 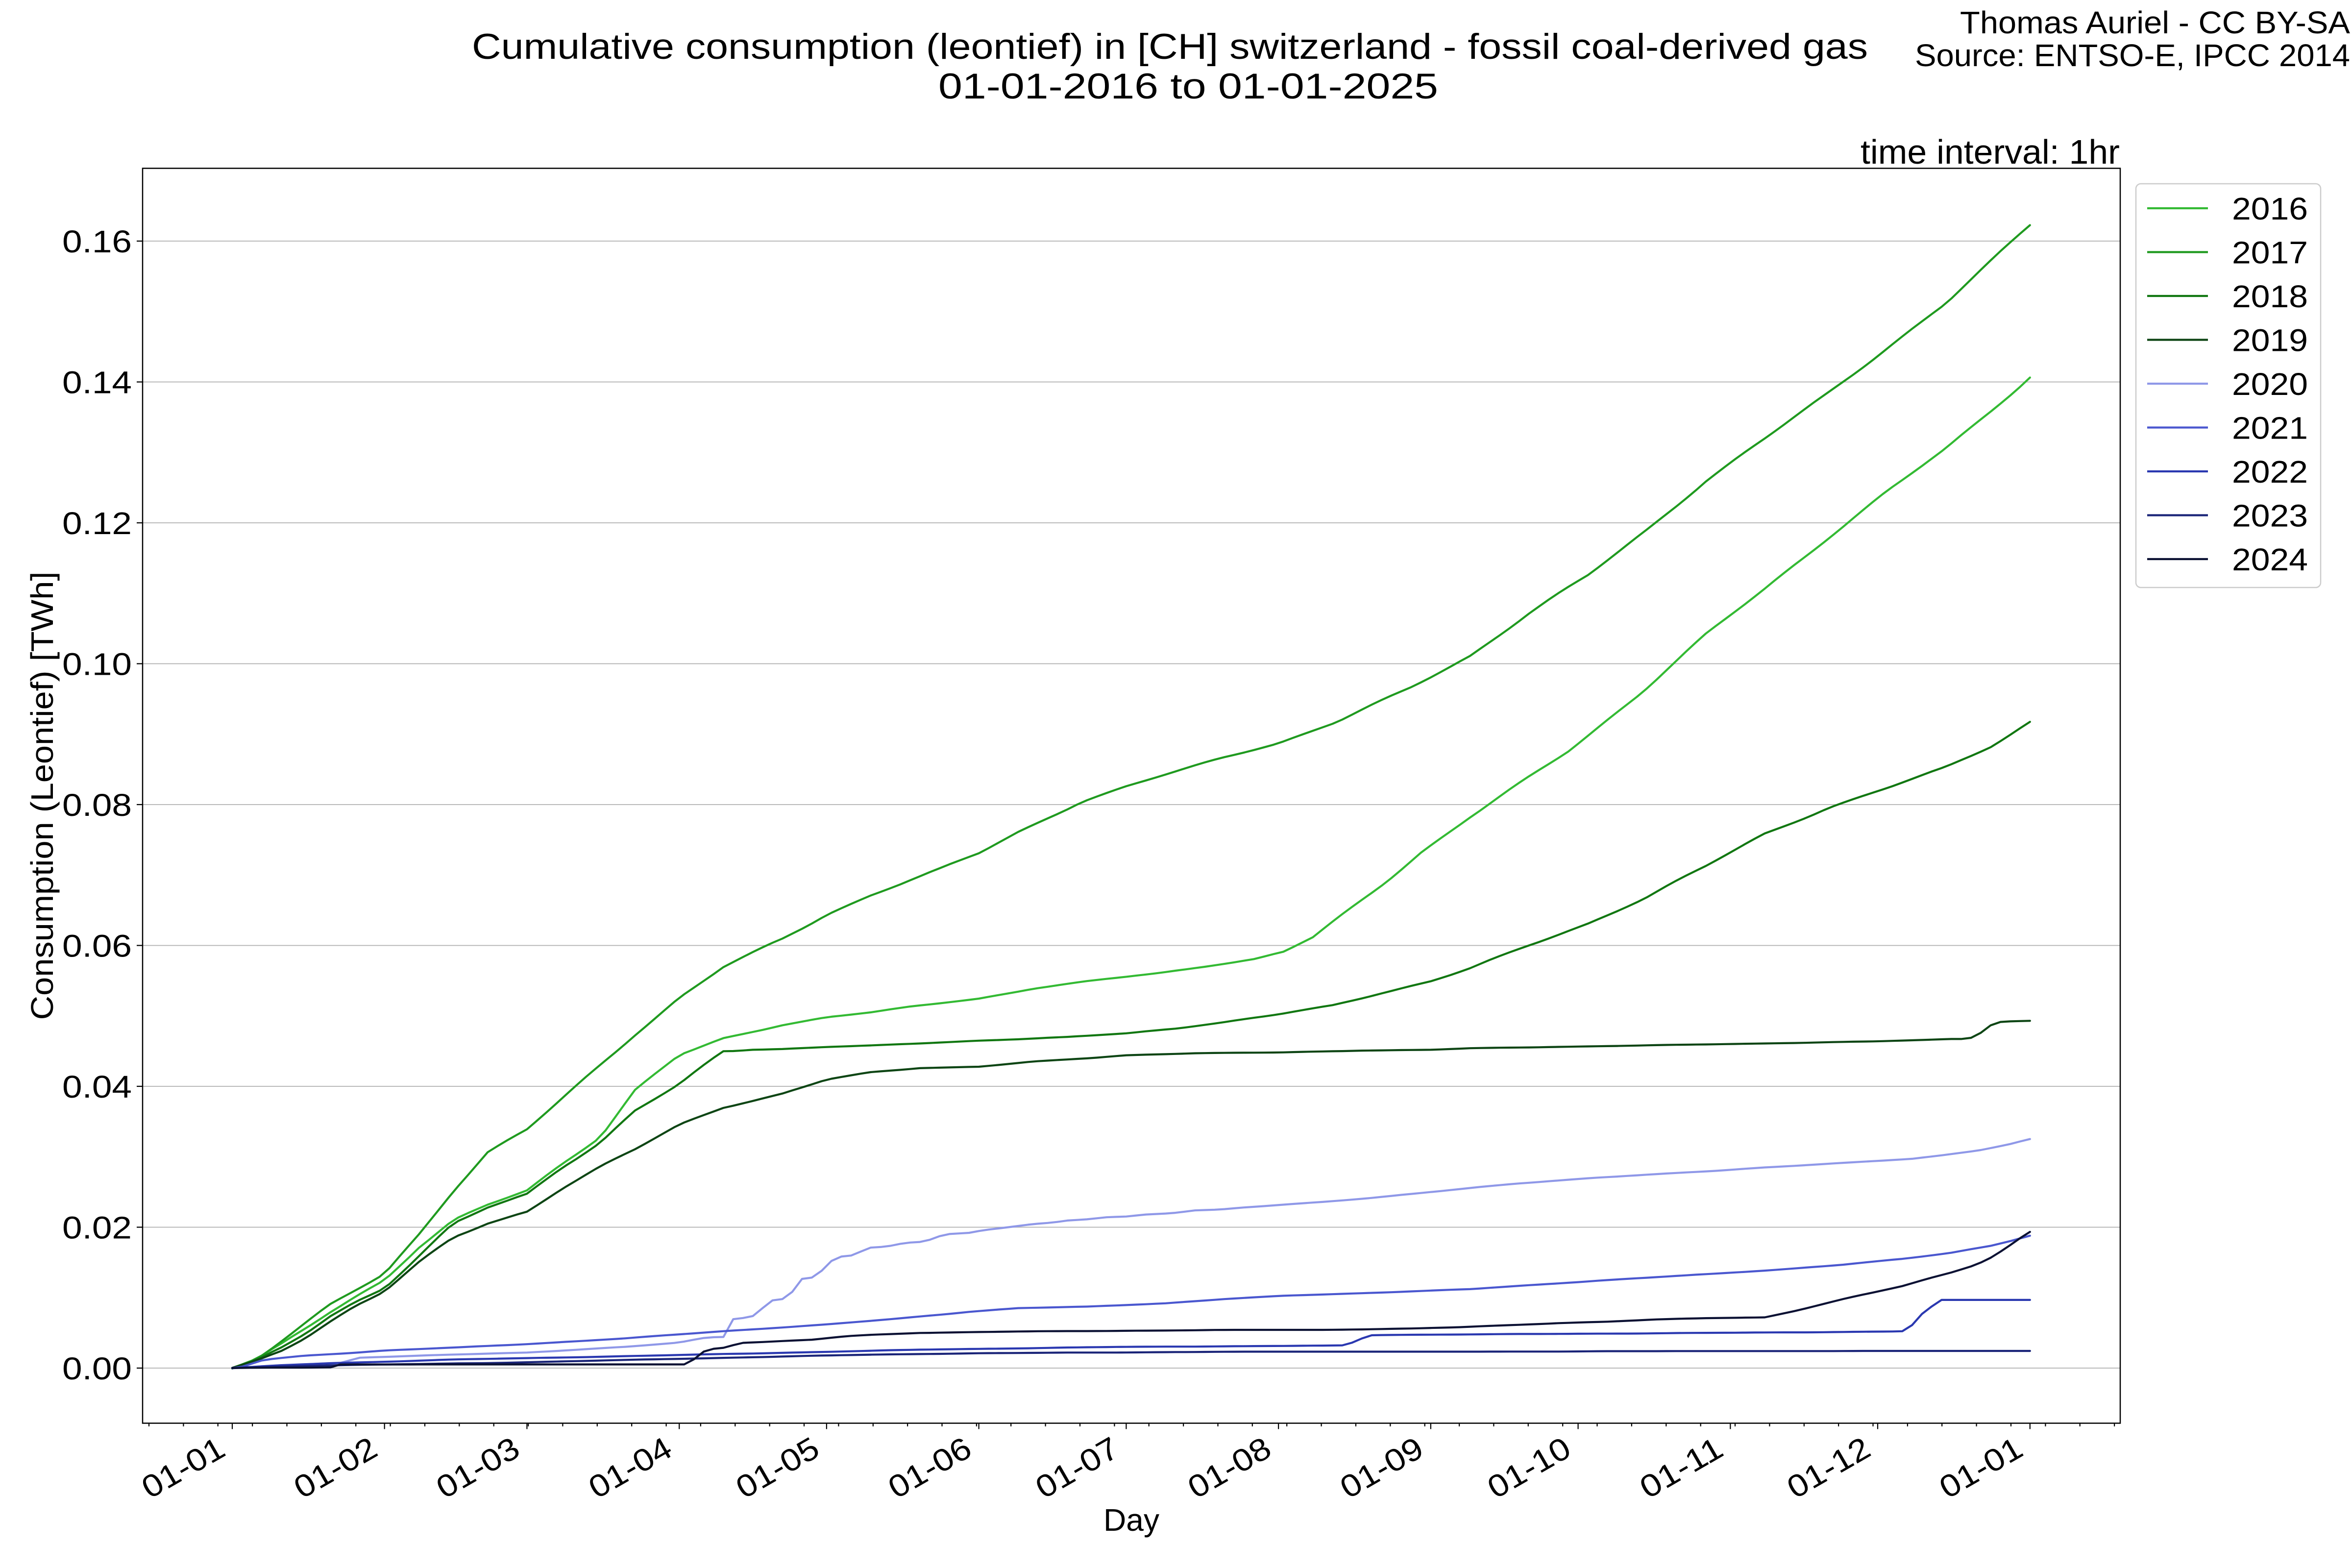 I want to click on svg-text: 2019, so click(x=2270, y=340).